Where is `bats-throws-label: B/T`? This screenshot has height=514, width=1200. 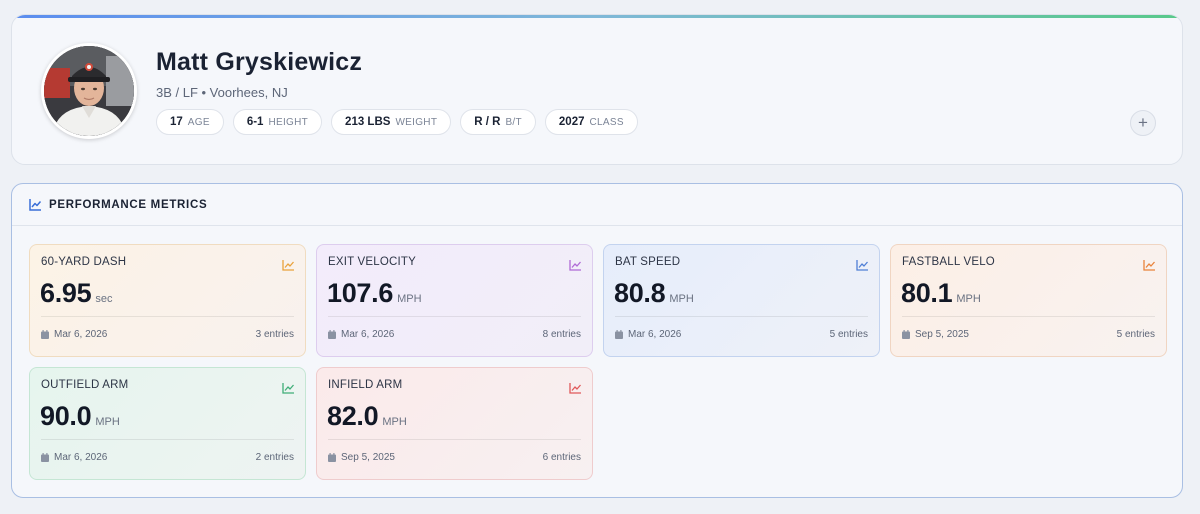 bats-throws-label: B/T is located at coordinates (513, 122).